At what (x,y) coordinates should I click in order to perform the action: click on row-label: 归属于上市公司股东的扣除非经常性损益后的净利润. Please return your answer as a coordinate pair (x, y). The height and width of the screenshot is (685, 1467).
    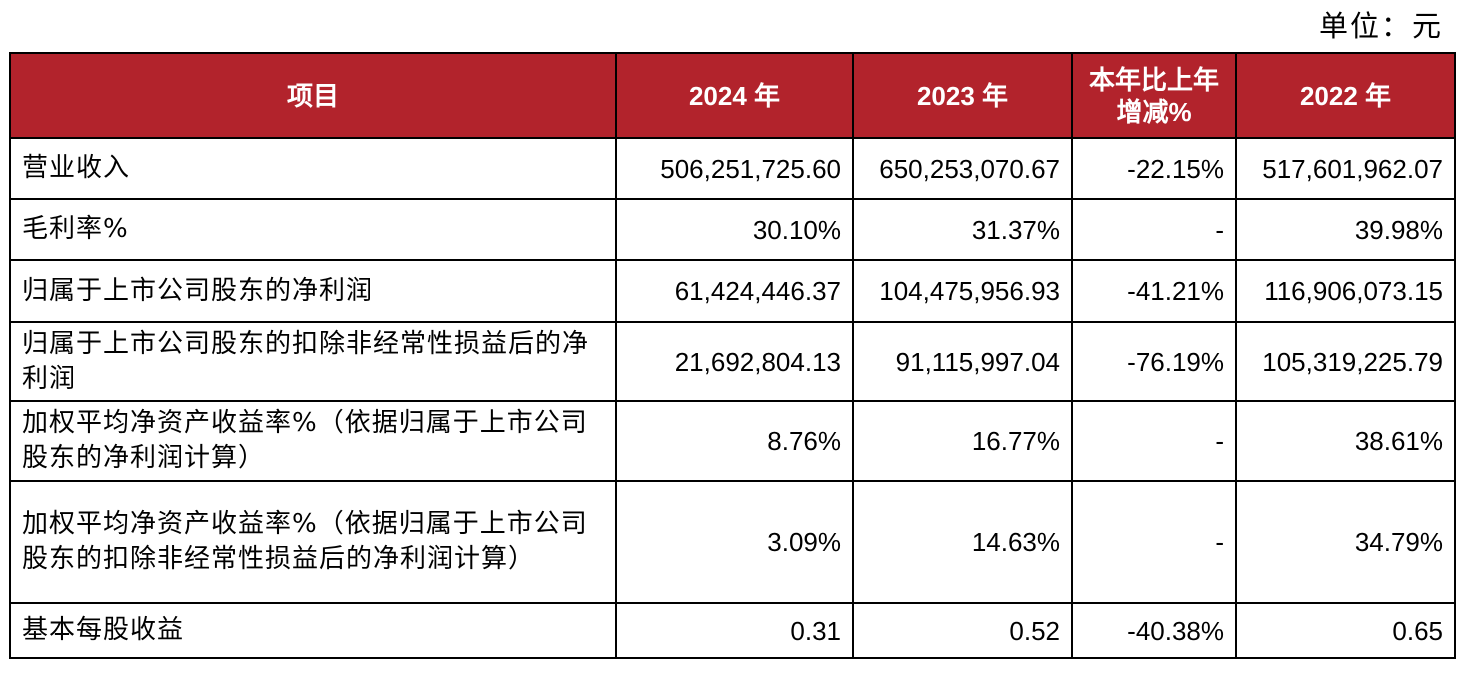
    Looking at the image, I should click on (313, 361).